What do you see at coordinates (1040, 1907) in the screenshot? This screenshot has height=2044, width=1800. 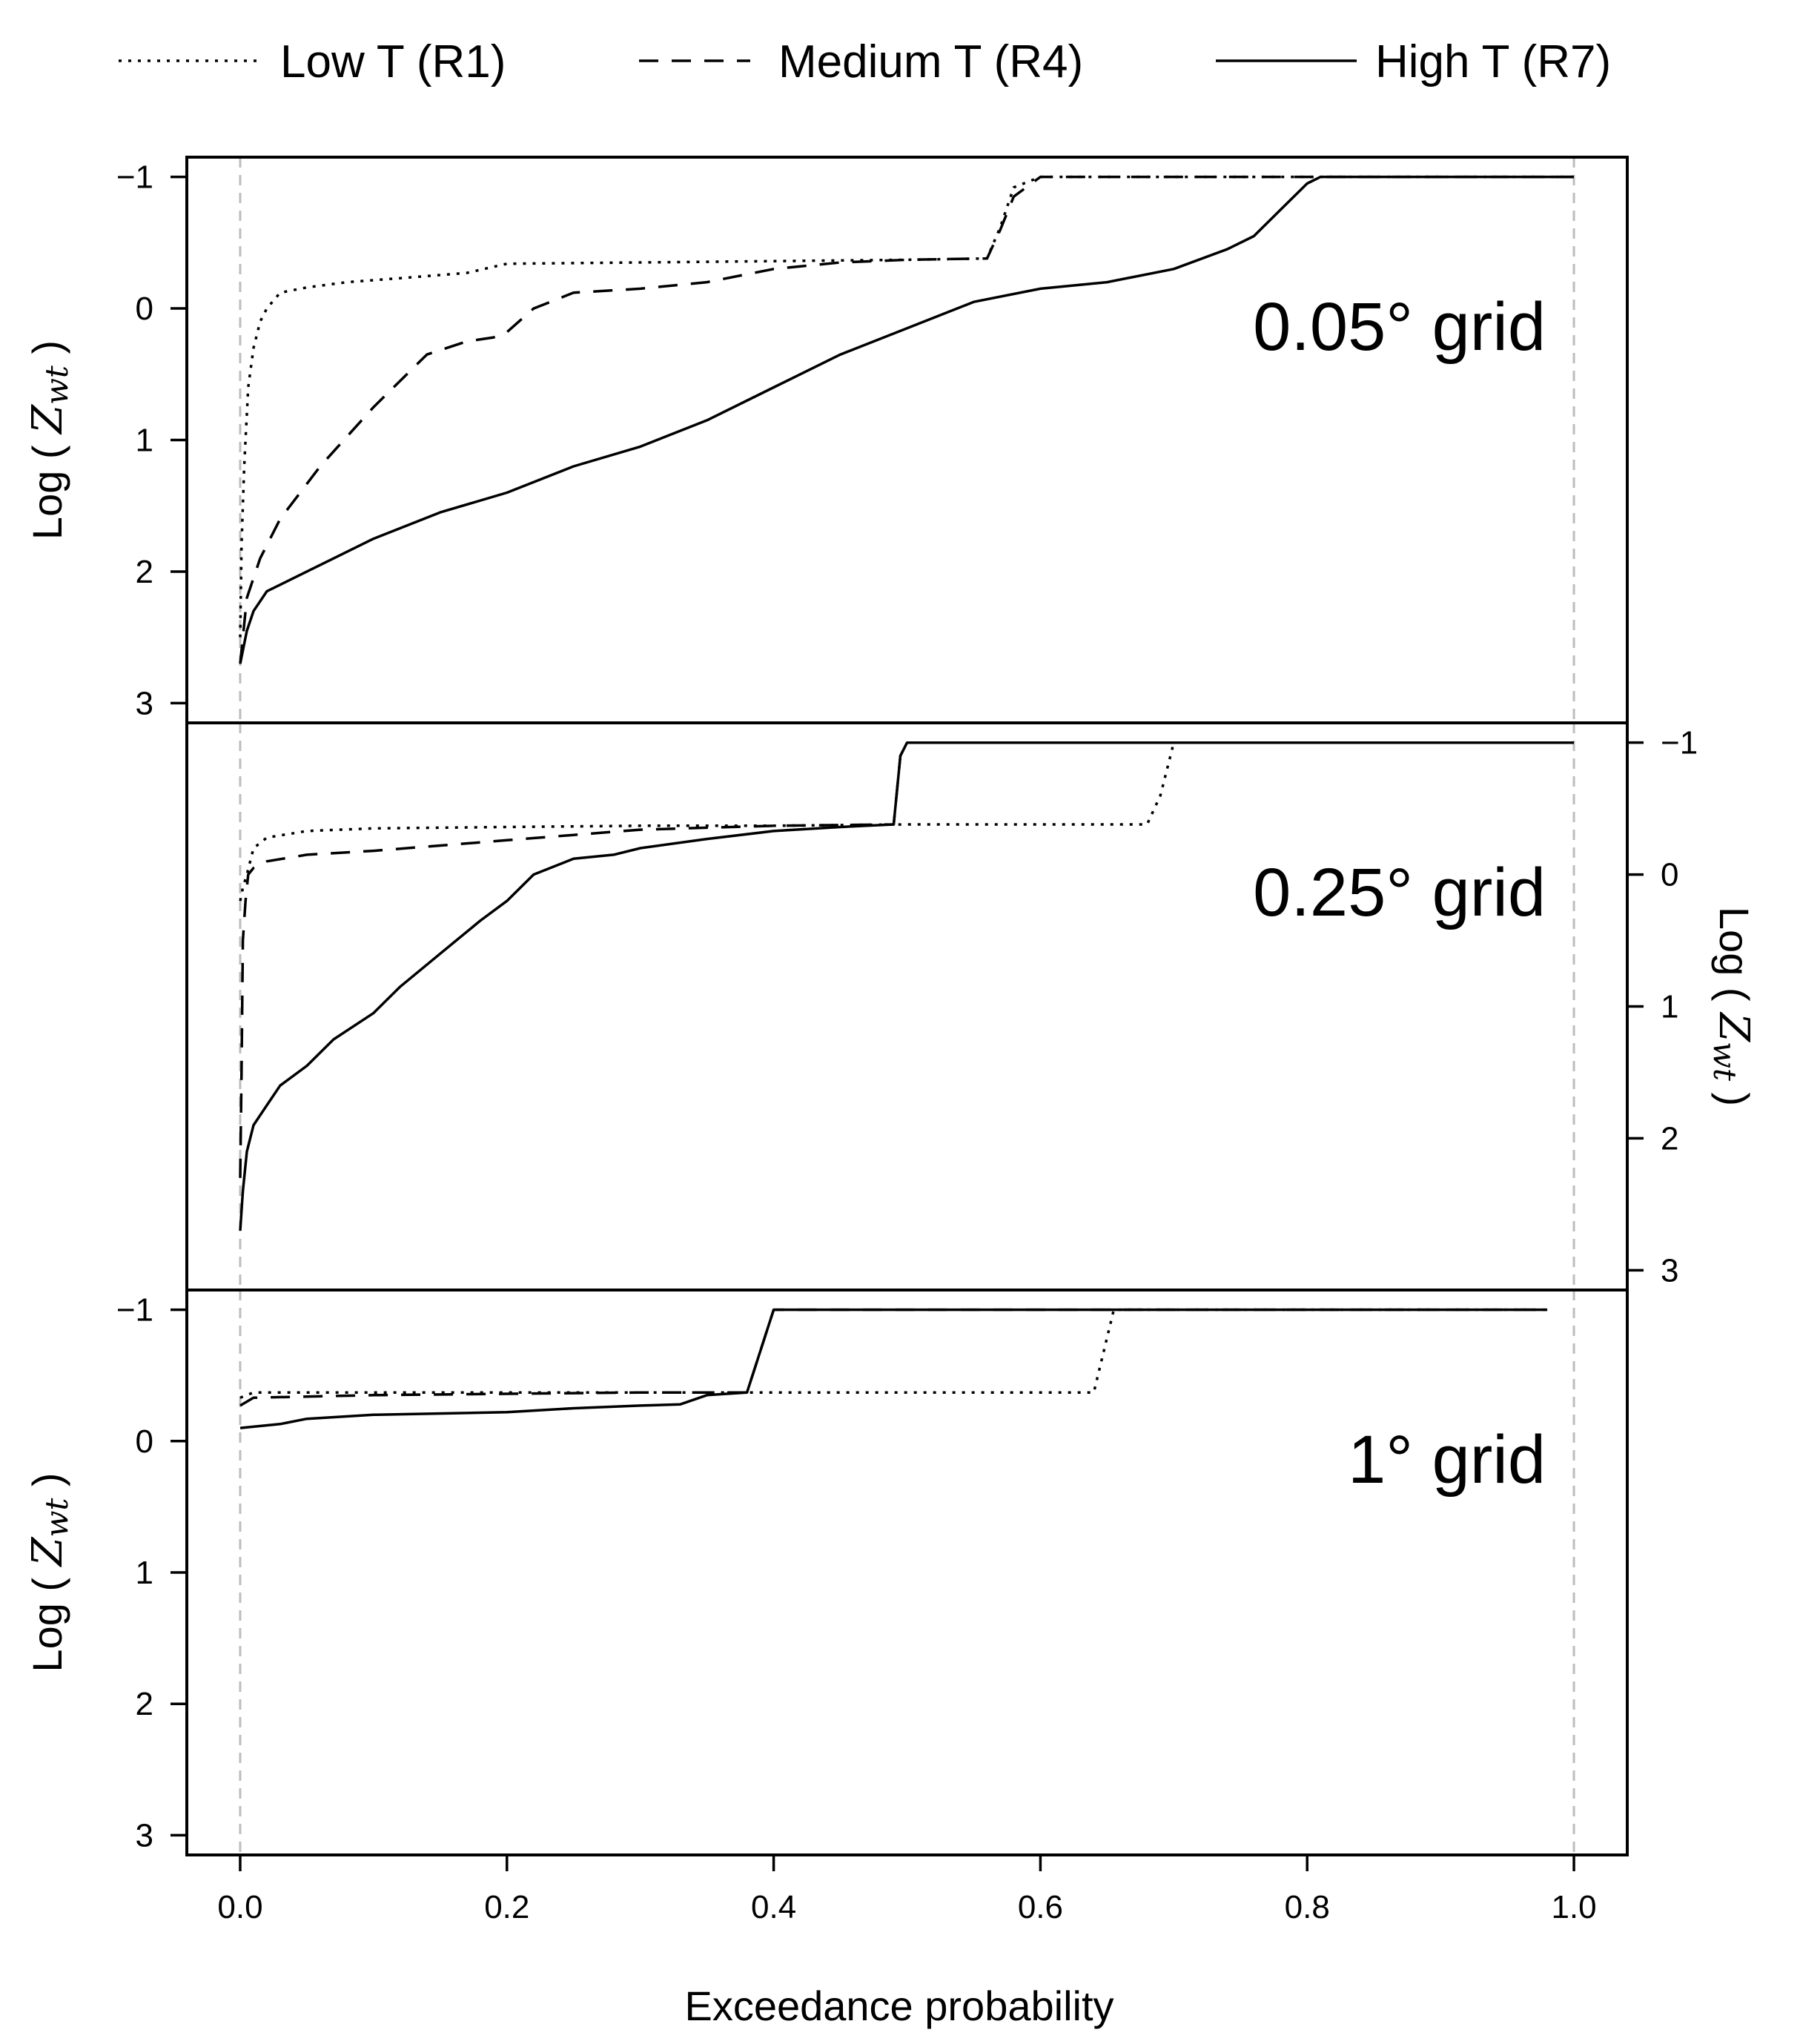 I see `x-tick-label: 0.6` at bounding box center [1040, 1907].